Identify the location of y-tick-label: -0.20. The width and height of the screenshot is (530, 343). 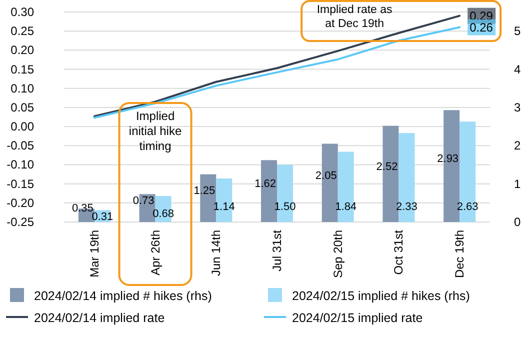
(20, 203).